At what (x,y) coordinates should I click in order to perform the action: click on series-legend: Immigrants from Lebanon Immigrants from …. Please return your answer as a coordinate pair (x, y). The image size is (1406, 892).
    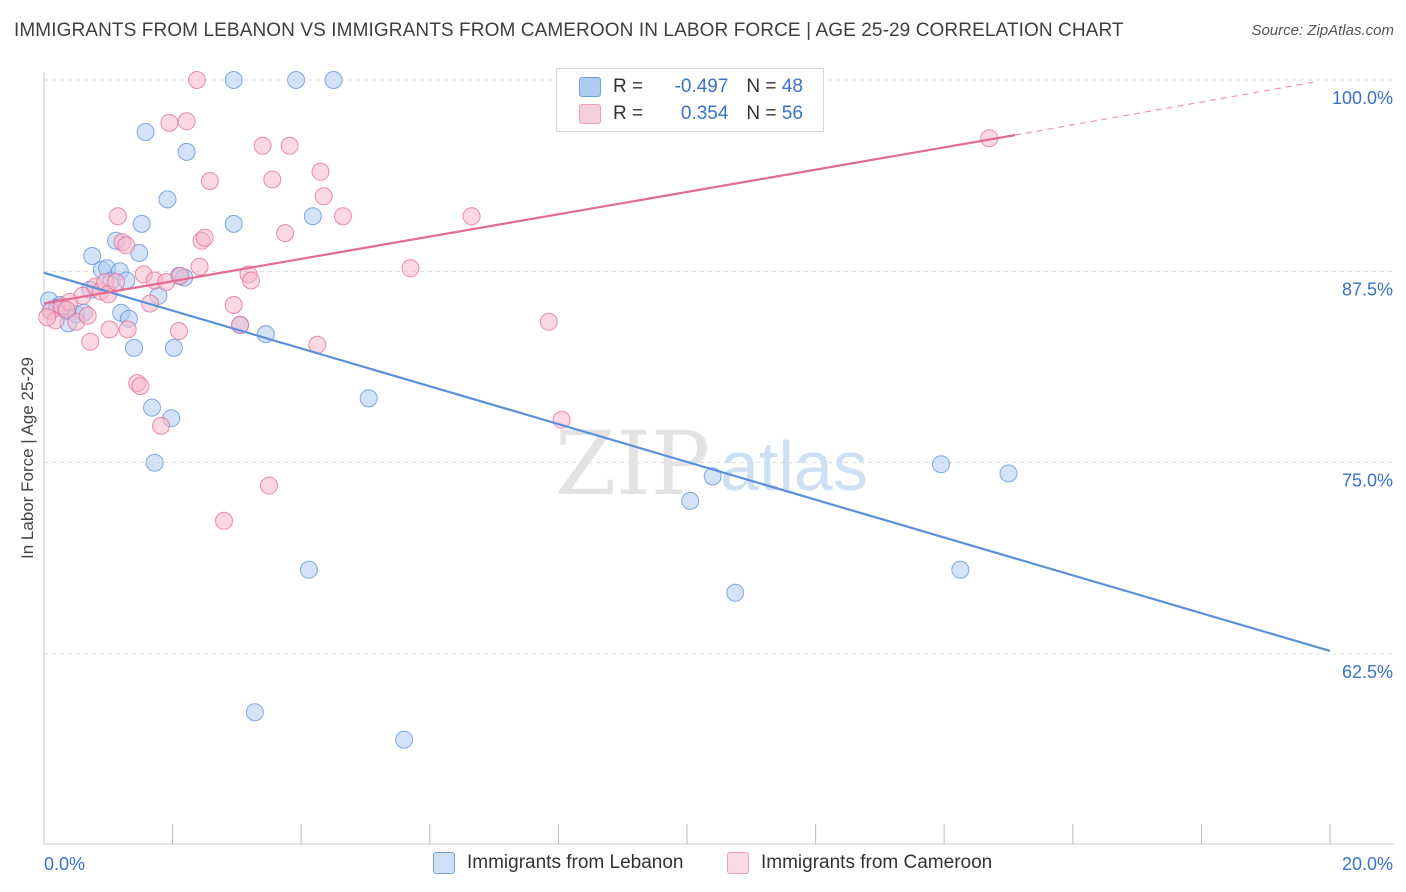
    Looking at the image, I should click on (703, 865).